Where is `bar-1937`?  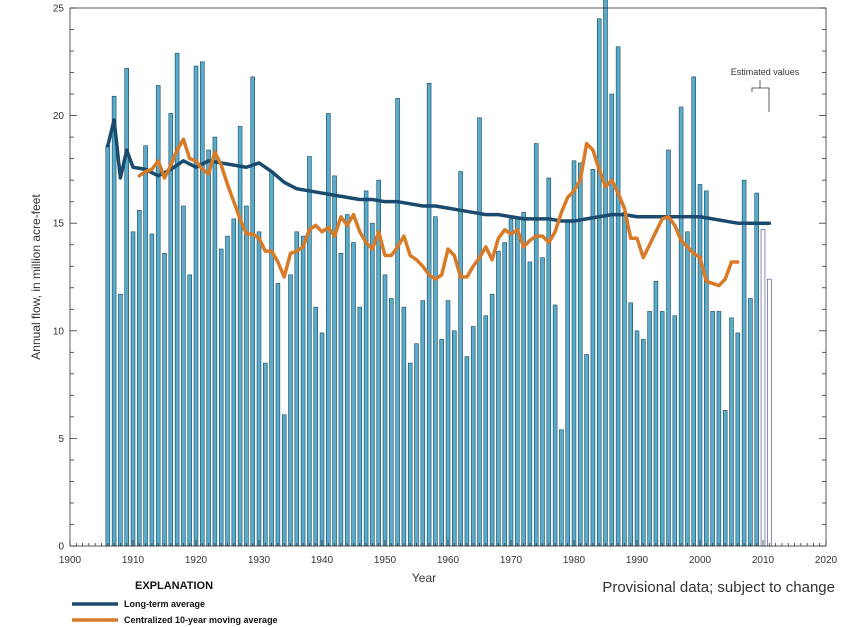
bar-1937 is located at coordinates (303, 391).